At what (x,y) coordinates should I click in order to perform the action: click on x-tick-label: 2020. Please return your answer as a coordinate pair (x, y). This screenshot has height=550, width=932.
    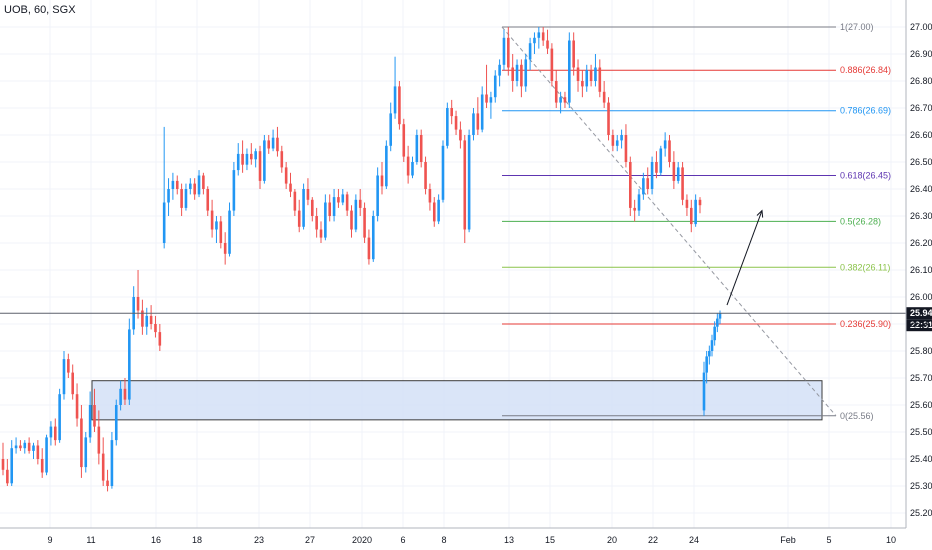
    Looking at the image, I should click on (362, 540).